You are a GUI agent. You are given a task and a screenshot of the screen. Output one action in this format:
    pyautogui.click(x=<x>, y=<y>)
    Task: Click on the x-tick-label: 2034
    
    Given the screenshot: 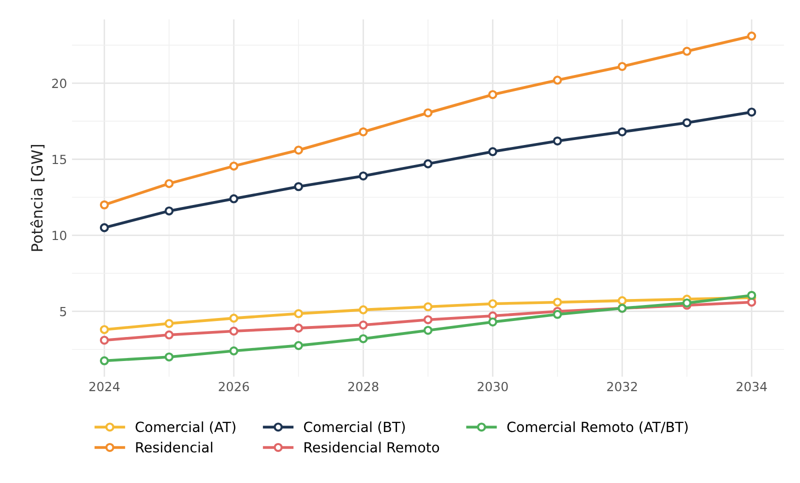 What is the action you would take?
    pyautogui.click(x=751, y=387)
    